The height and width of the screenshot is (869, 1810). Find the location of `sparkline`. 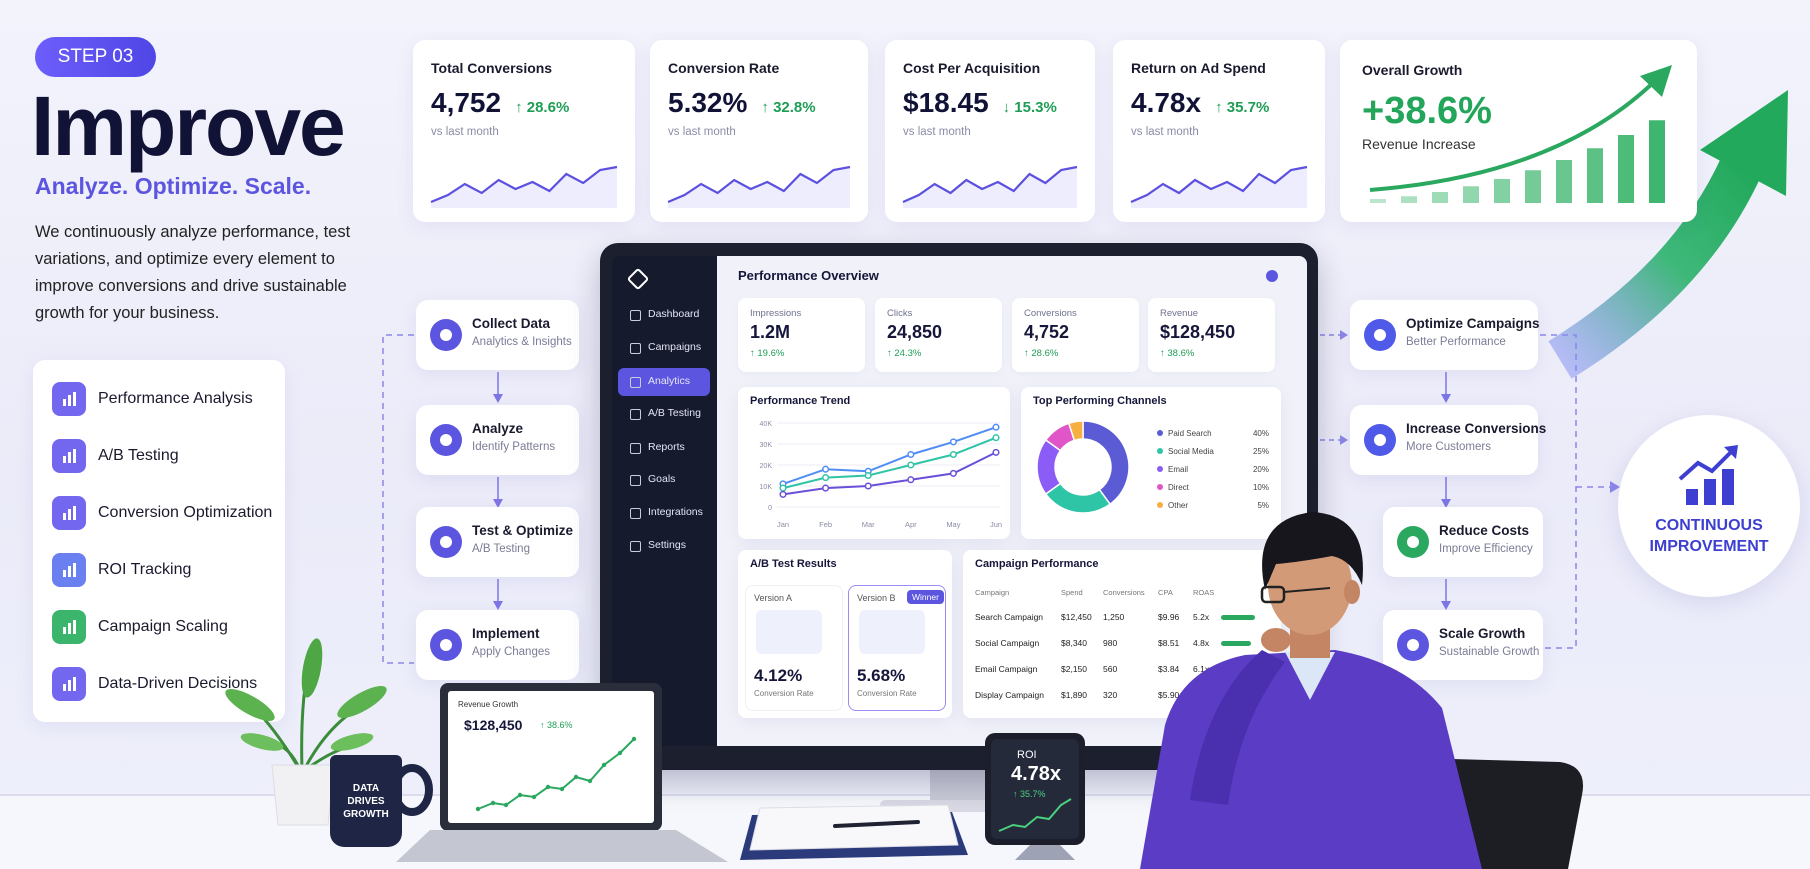

sparkline is located at coordinates (1219, 184).